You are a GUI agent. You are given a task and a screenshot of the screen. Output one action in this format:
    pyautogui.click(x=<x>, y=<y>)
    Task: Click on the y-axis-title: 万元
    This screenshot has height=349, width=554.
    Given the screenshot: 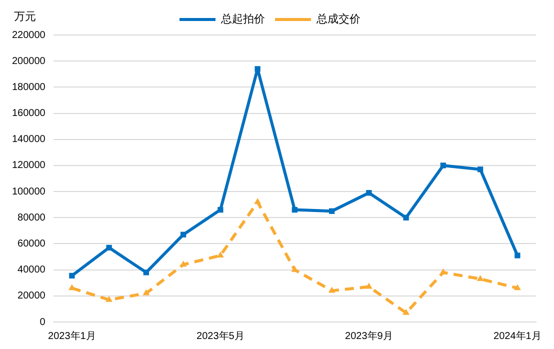 What is the action you would take?
    pyautogui.click(x=25, y=17)
    